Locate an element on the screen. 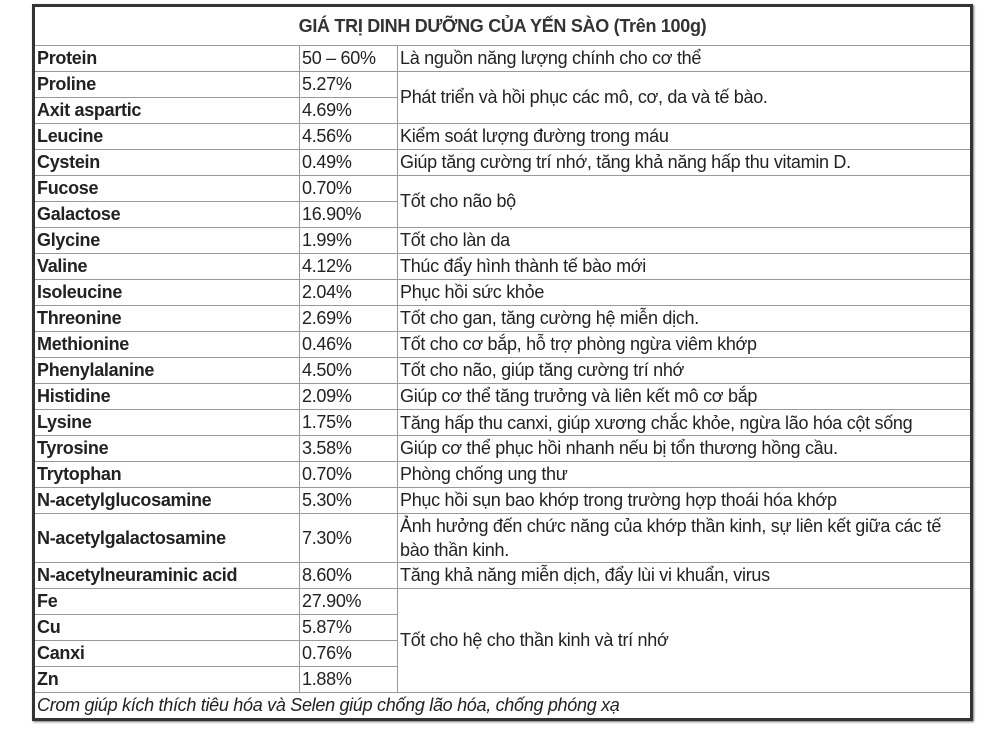 This screenshot has height=750, width=1000. nutrient-benefit: Tốt cho não, giúp tăng cường trí nhớ is located at coordinates (684, 370).